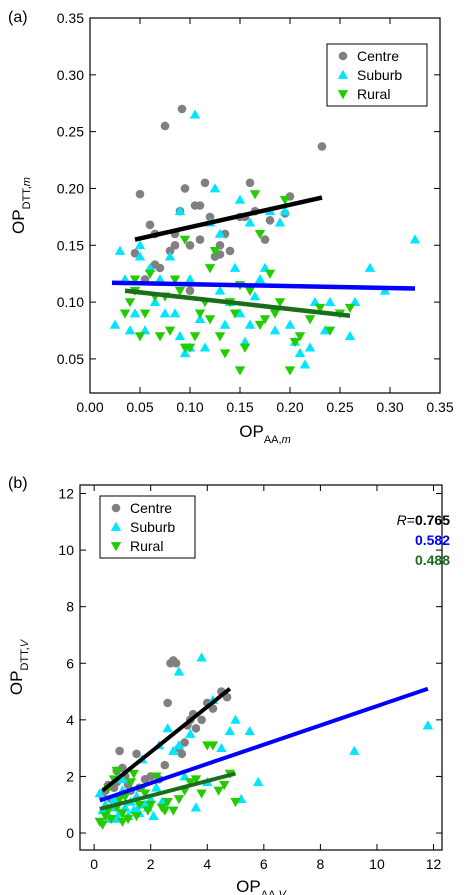  What do you see at coordinates (70, 188) in the screenshot?
I see `y-tick-label: 0.20` at bounding box center [70, 188].